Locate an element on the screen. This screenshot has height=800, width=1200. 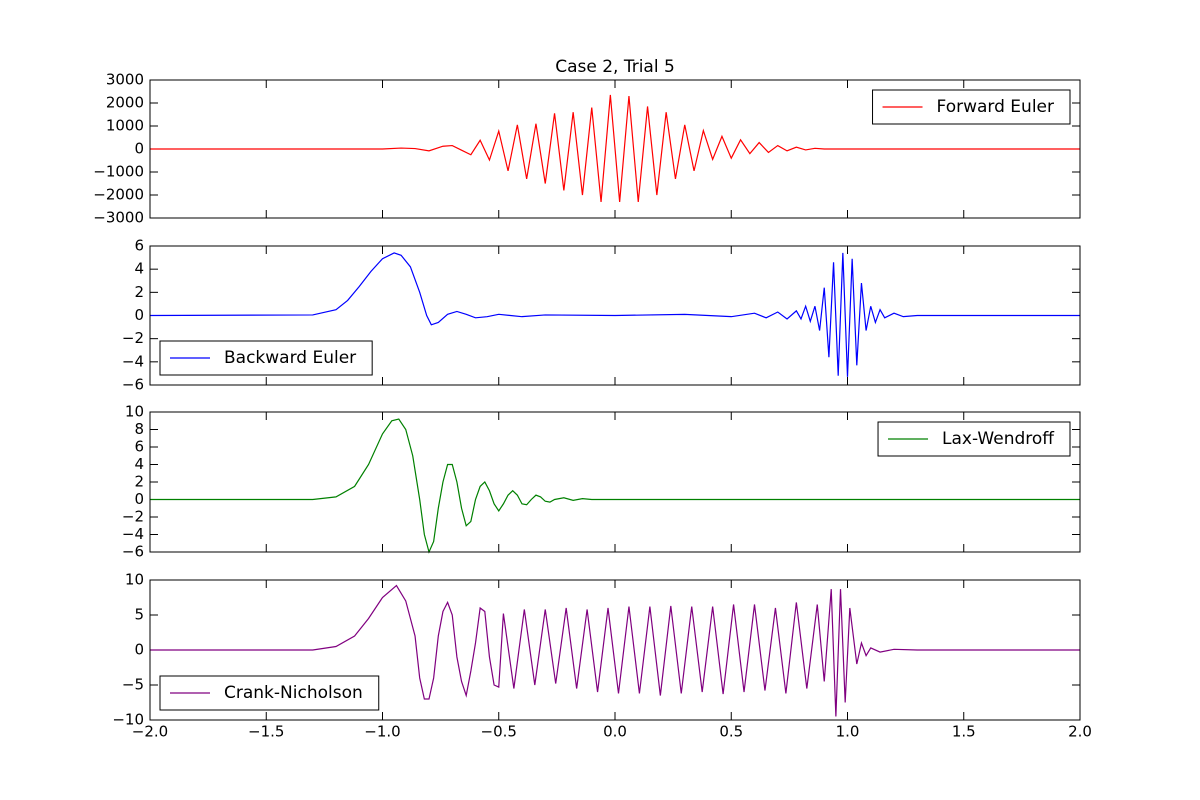
x-tick-label: 2.0 is located at coordinates (1080, 732).